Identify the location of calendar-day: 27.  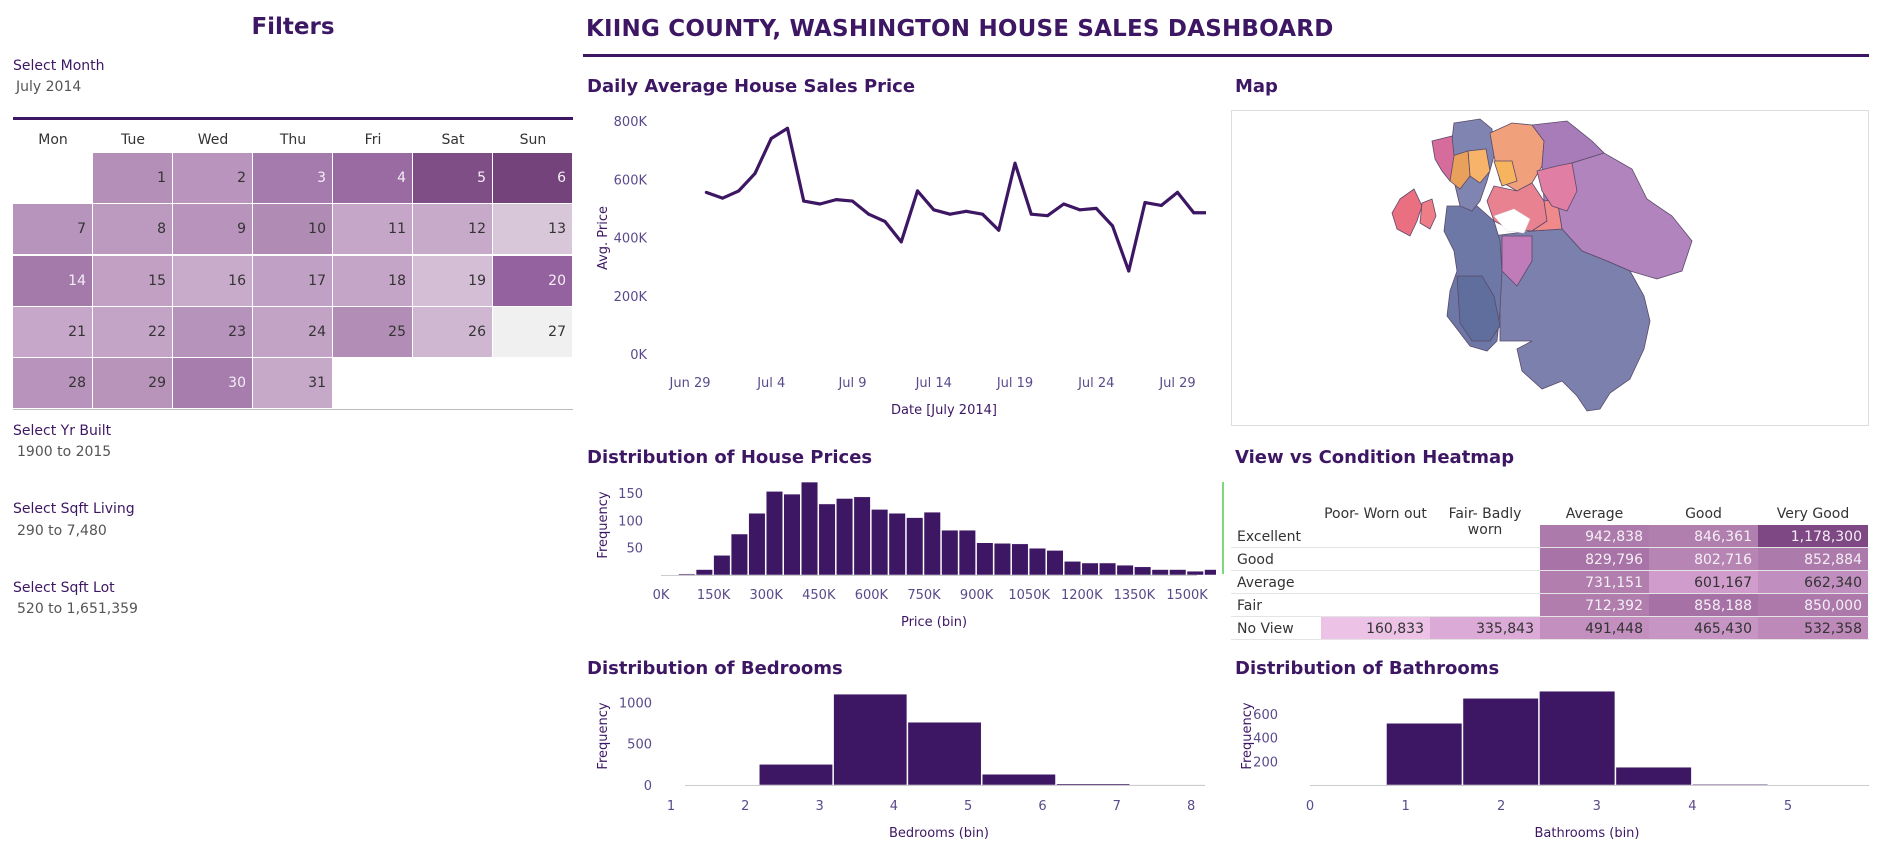
(532, 332).